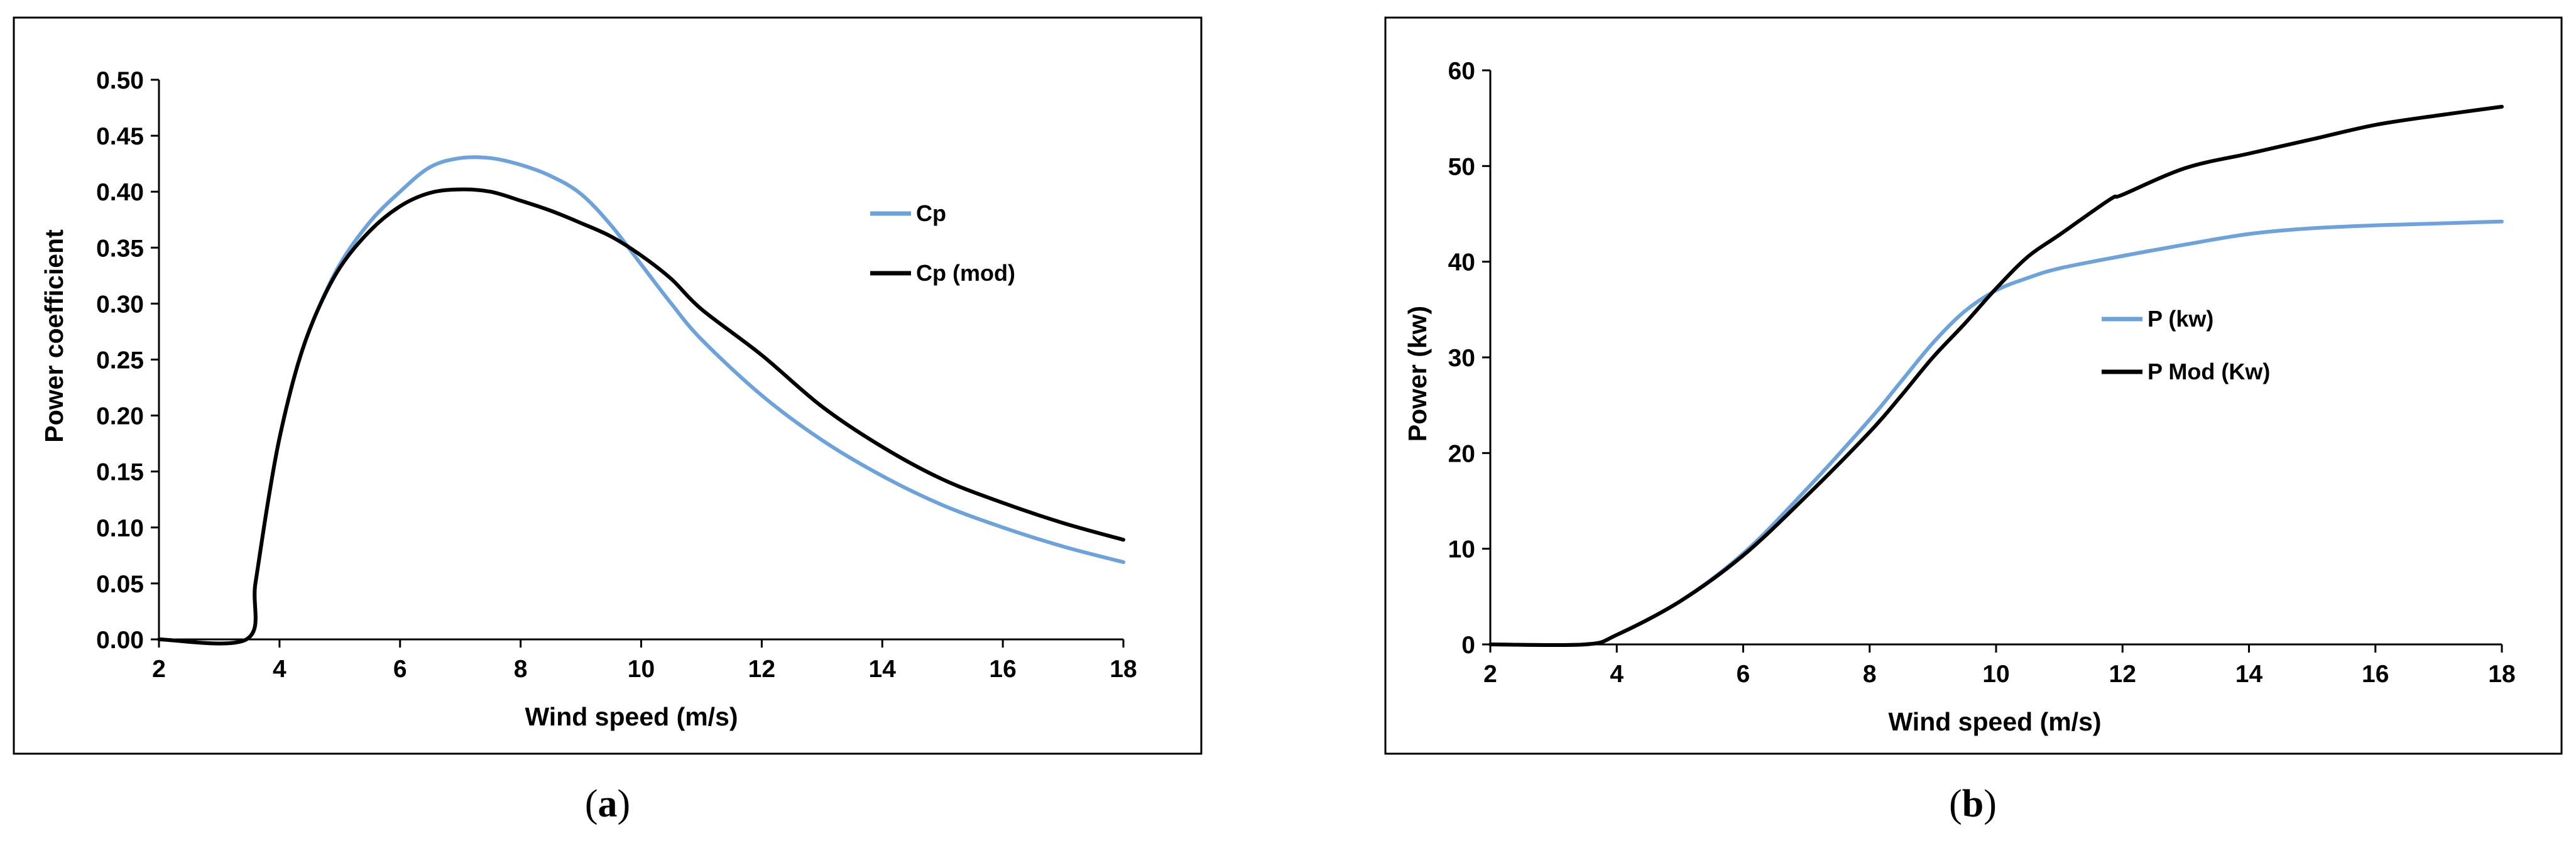 The height and width of the screenshot is (841, 2576). Describe the element at coordinates (120, 80) in the screenshot. I see `chart-a-y-tick-label: 0.50` at that location.